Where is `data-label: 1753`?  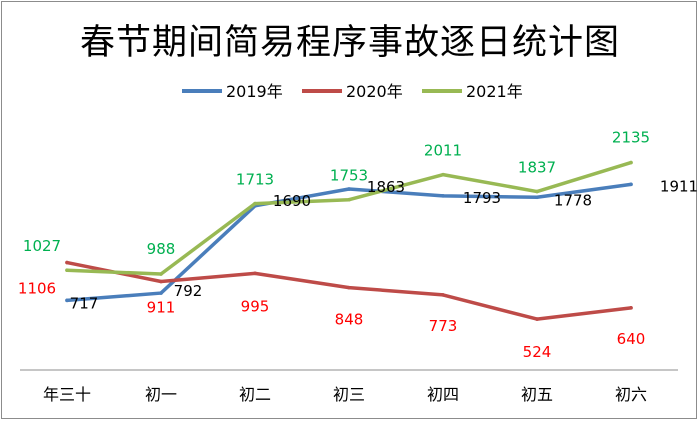 data-label: 1753 is located at coordinates (349, 176).